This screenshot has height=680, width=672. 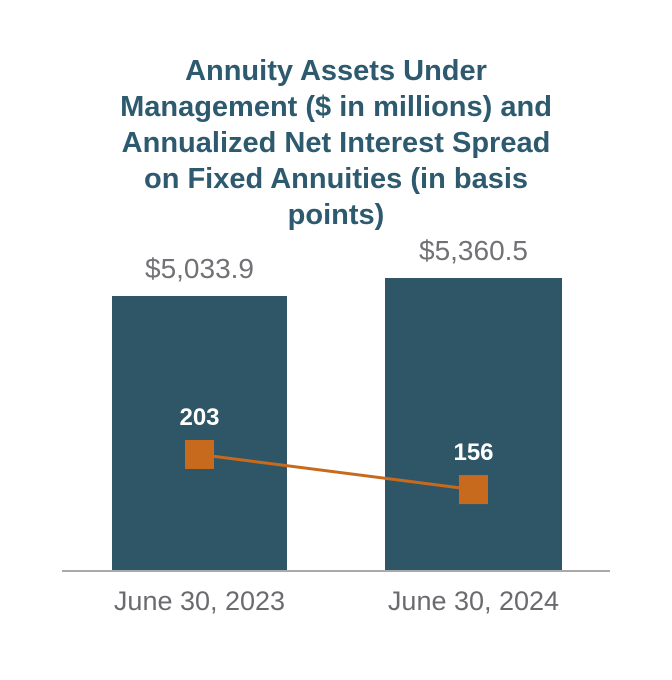 I want to click on x-axis-line, so click(x=336, y=571).